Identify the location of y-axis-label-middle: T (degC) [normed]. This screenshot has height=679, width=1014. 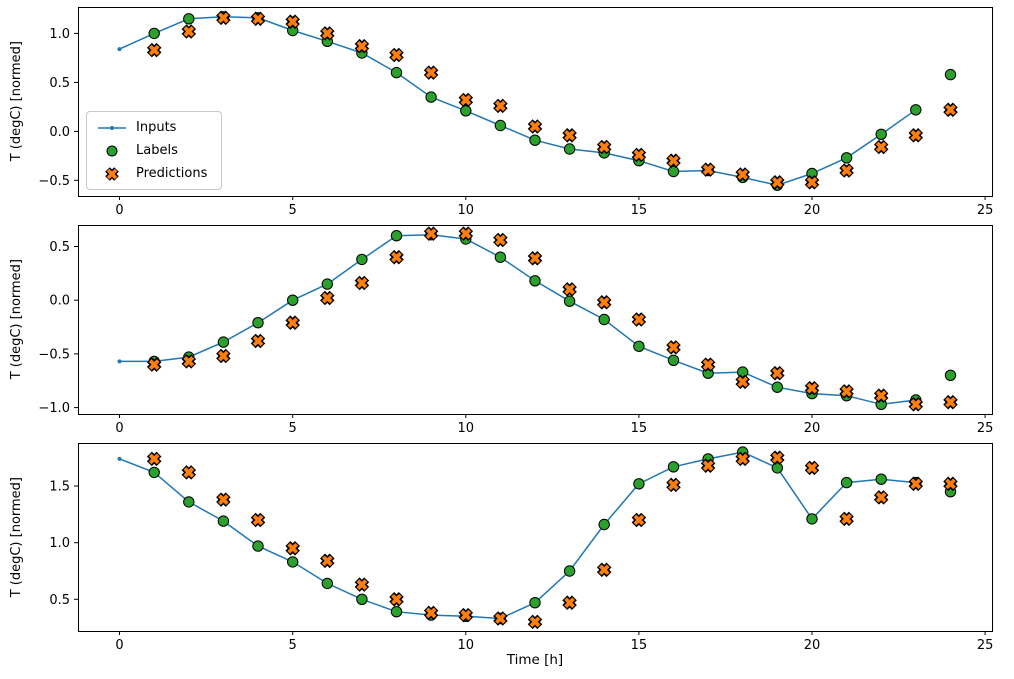
(16, 319).